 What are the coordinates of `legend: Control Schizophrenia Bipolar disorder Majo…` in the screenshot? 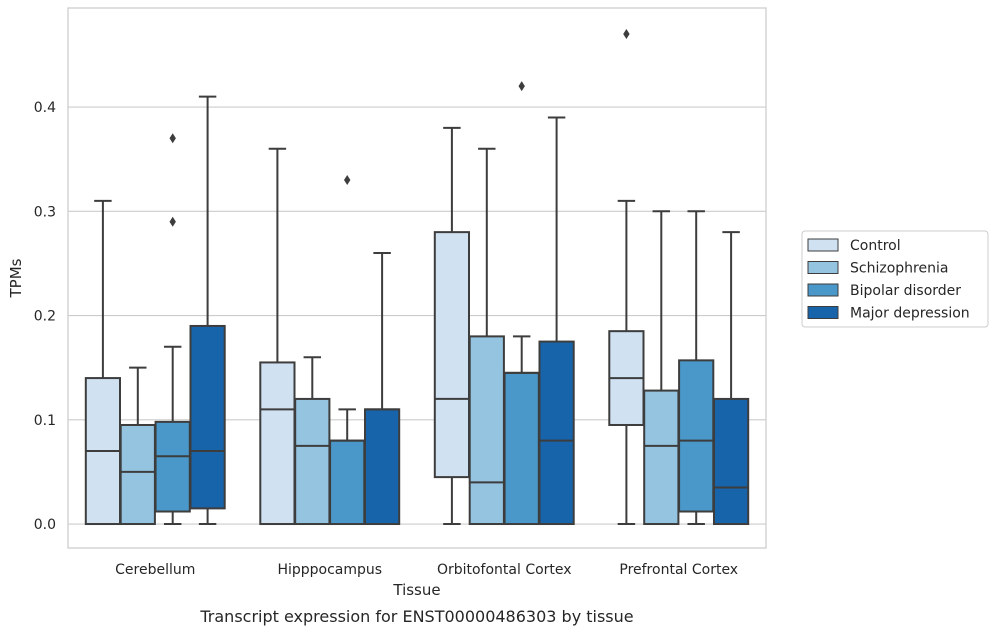 It's located at (895, 279).